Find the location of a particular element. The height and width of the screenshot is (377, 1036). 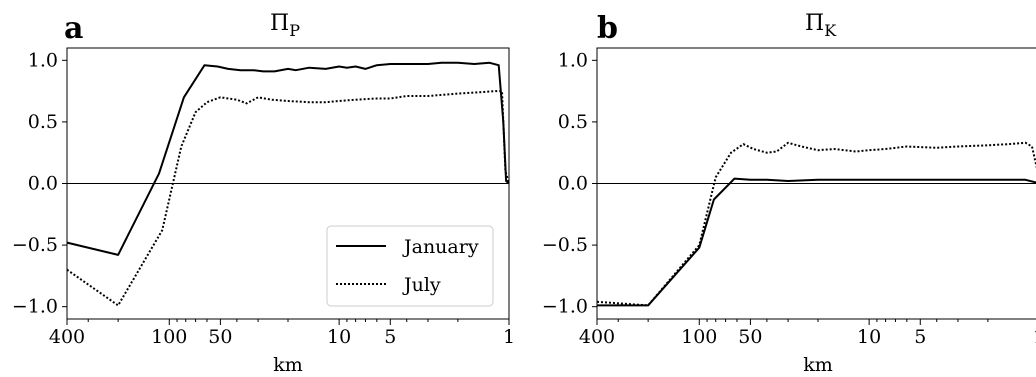

panel-b-ytick-label: 1.0 is located at coordinates (573, 60).